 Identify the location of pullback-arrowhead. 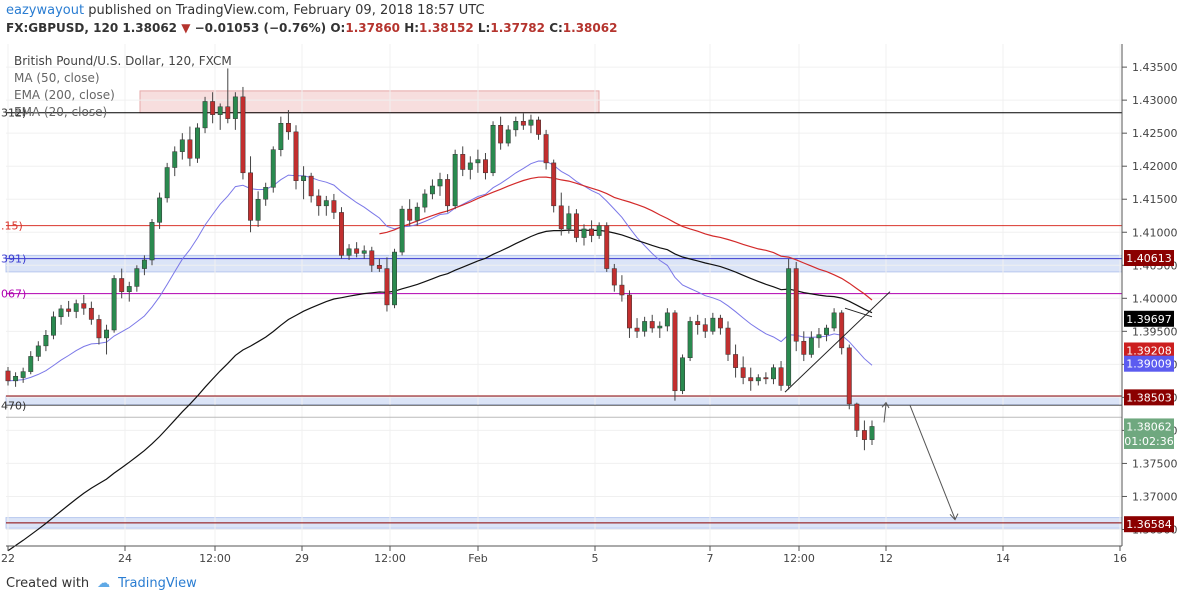
(885, 405).